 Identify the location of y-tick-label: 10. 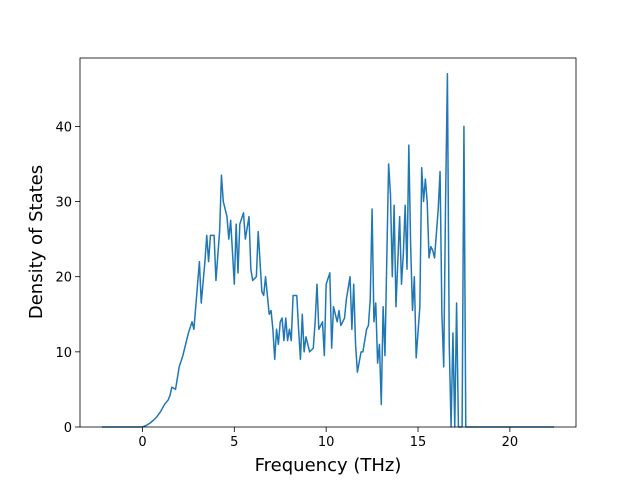
(63, 353).